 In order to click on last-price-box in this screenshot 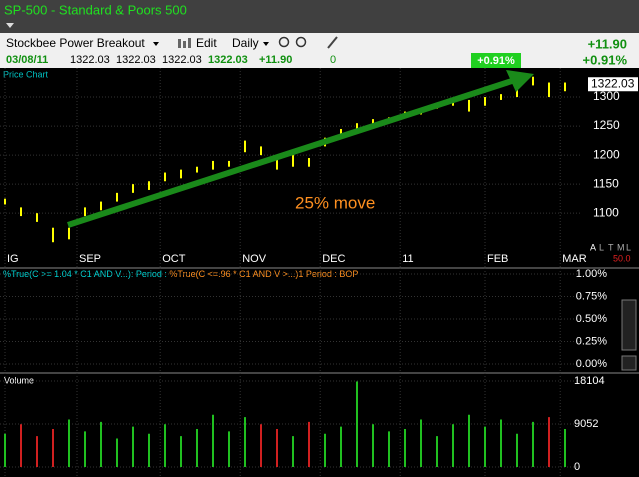, I will do `click(613, 84)`.